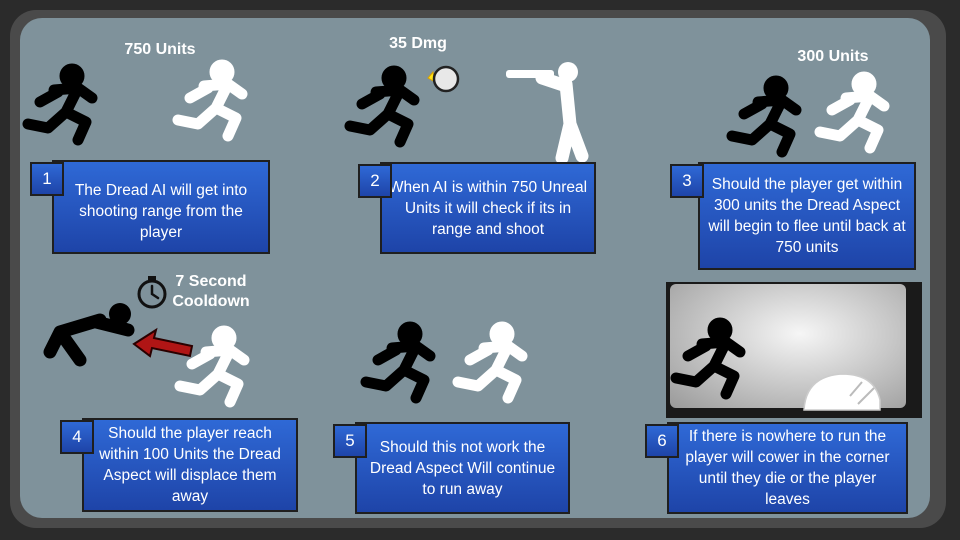  I want to click on step2-number: 2, so click(375, 181).